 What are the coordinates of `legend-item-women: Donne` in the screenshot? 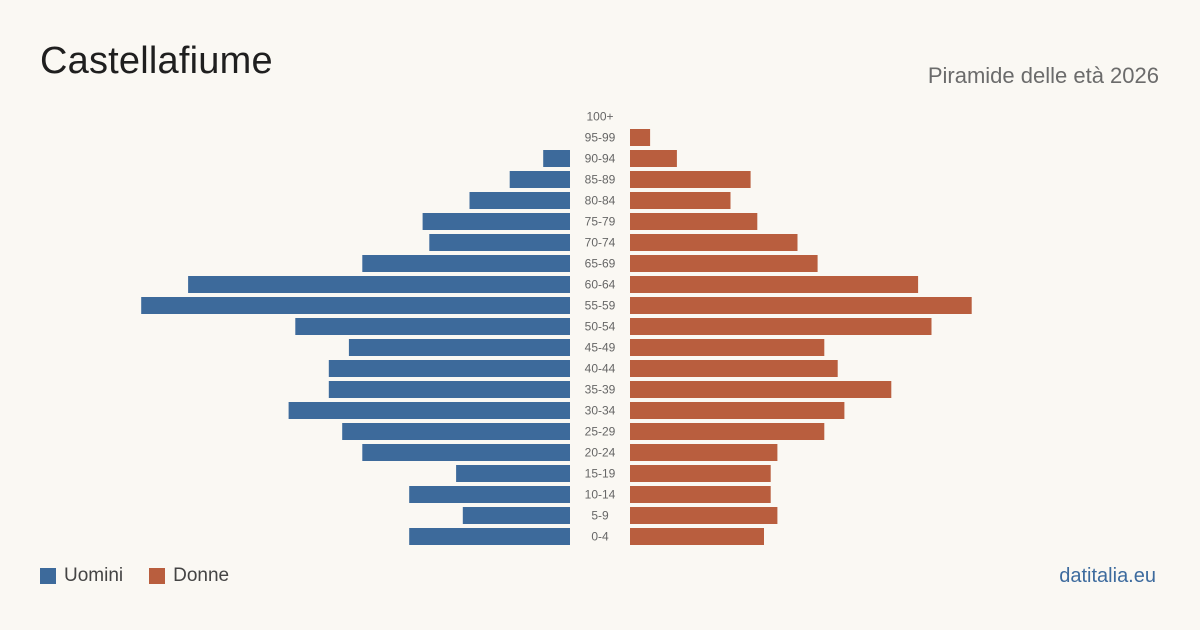 It's located at (189, 576).